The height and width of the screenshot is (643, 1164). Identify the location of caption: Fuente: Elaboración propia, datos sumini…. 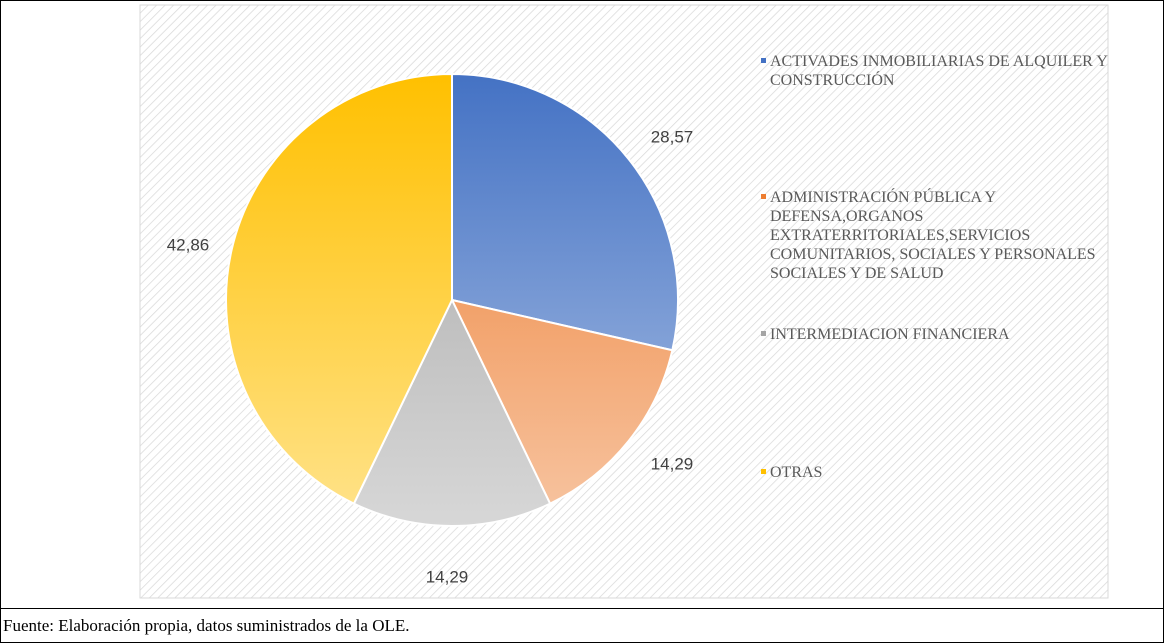
(206, 625).